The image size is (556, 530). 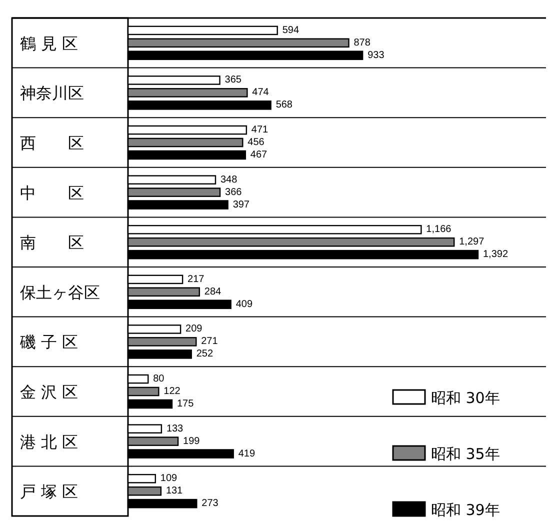 I want to click on data-label: 1,297, so click(x=472, y=242).